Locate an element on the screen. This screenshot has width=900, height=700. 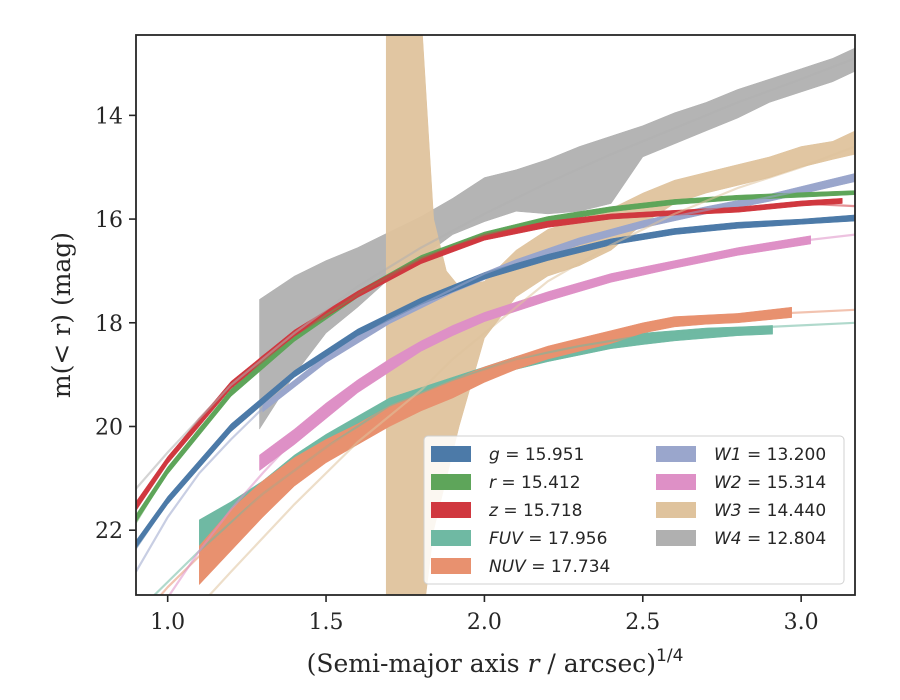
legend-swatch-w1 is located at coordinates (676, 454).